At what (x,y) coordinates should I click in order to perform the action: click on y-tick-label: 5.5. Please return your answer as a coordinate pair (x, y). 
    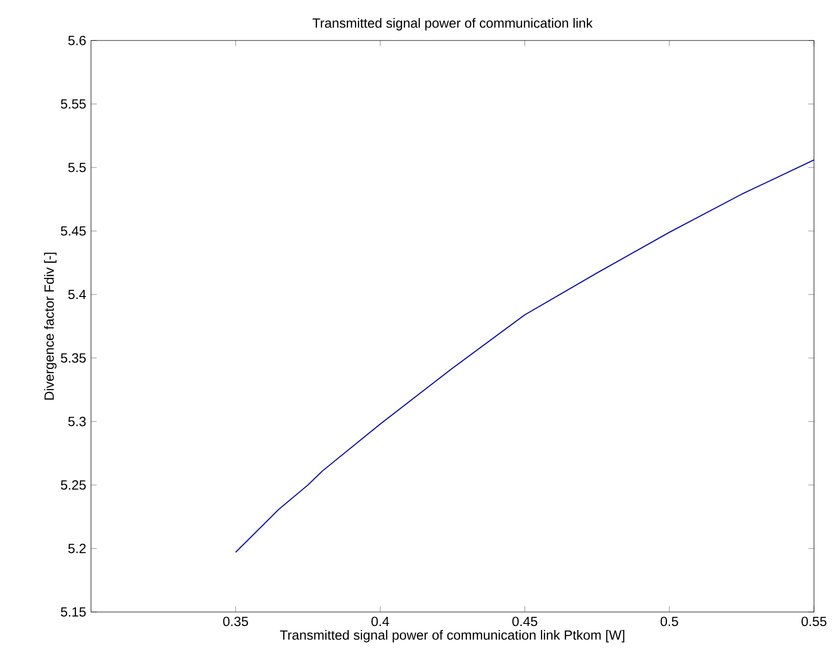
    Looking at the image, I should click on (77, 167).